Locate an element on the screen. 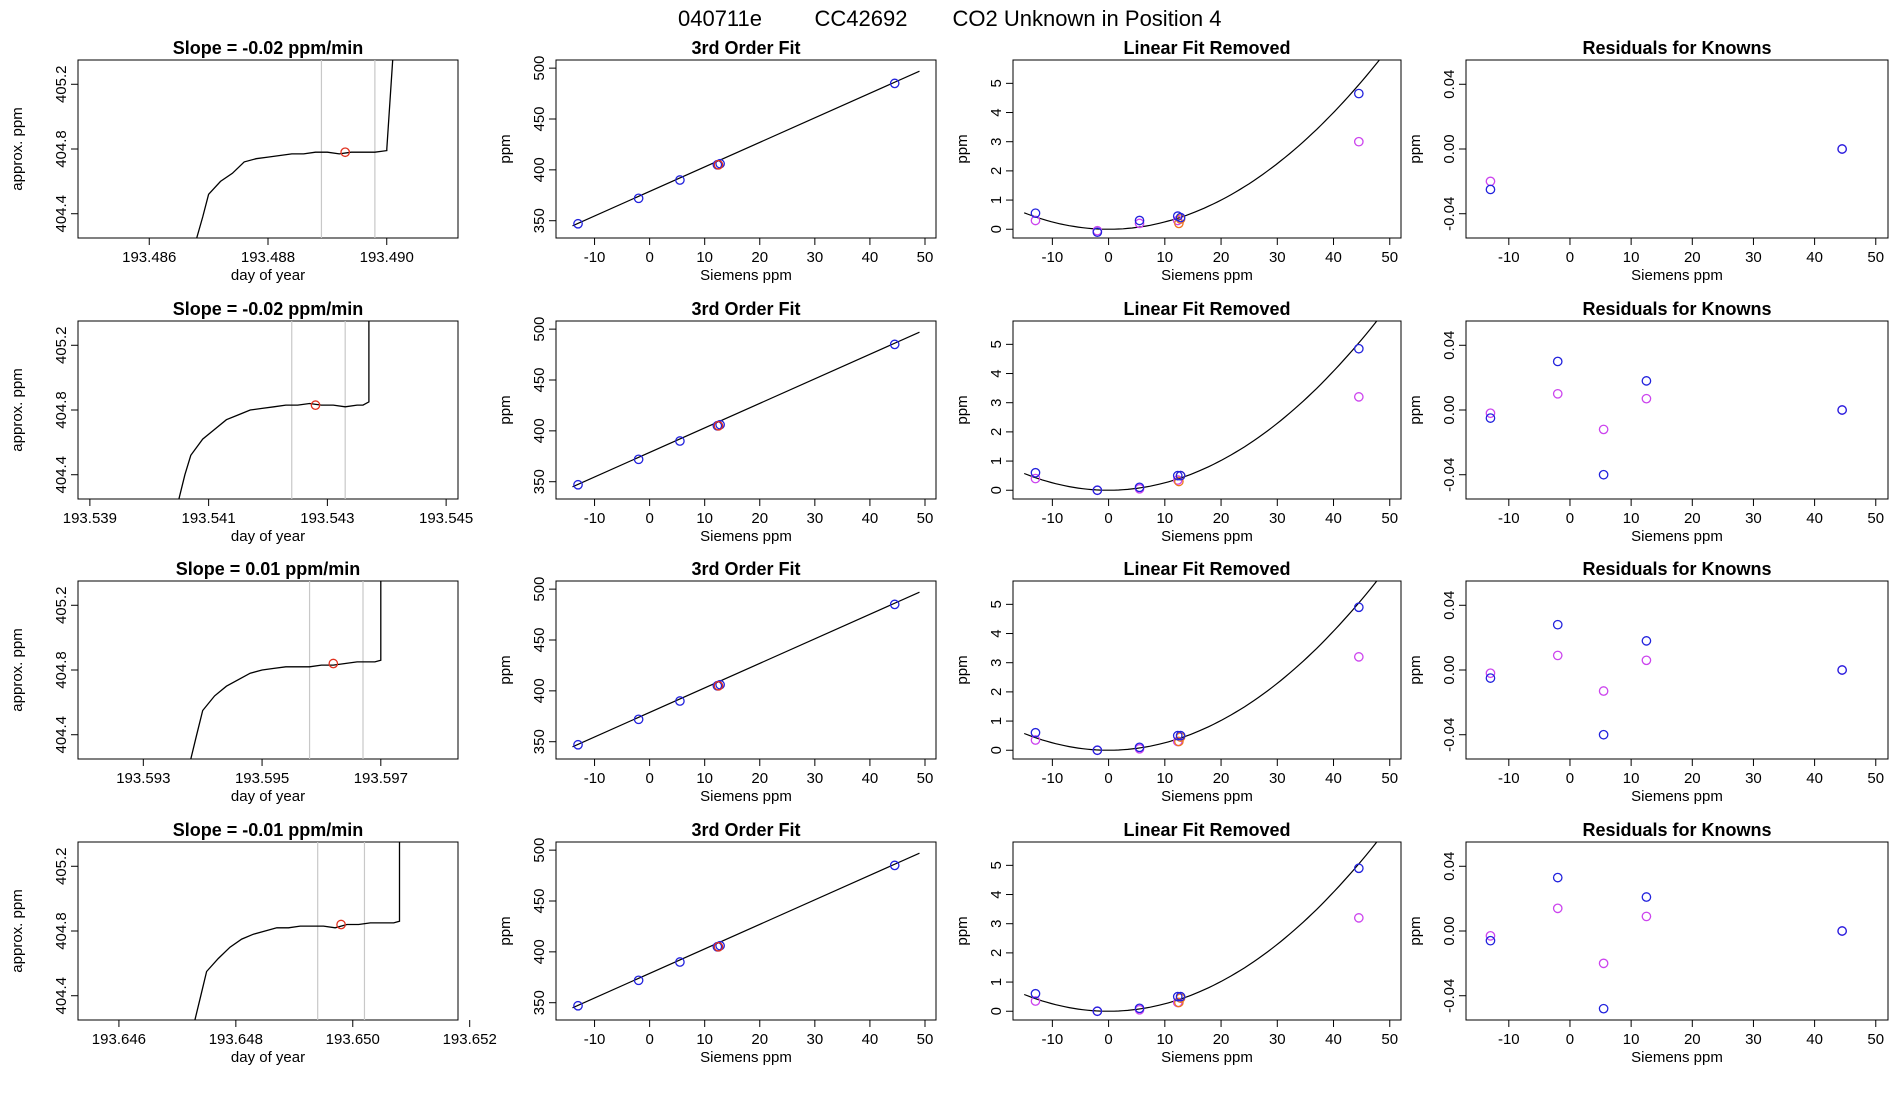 This screenshot has height=1100, width=1900. x-tick-label: 193.597 is located at coordinates (381, 778).